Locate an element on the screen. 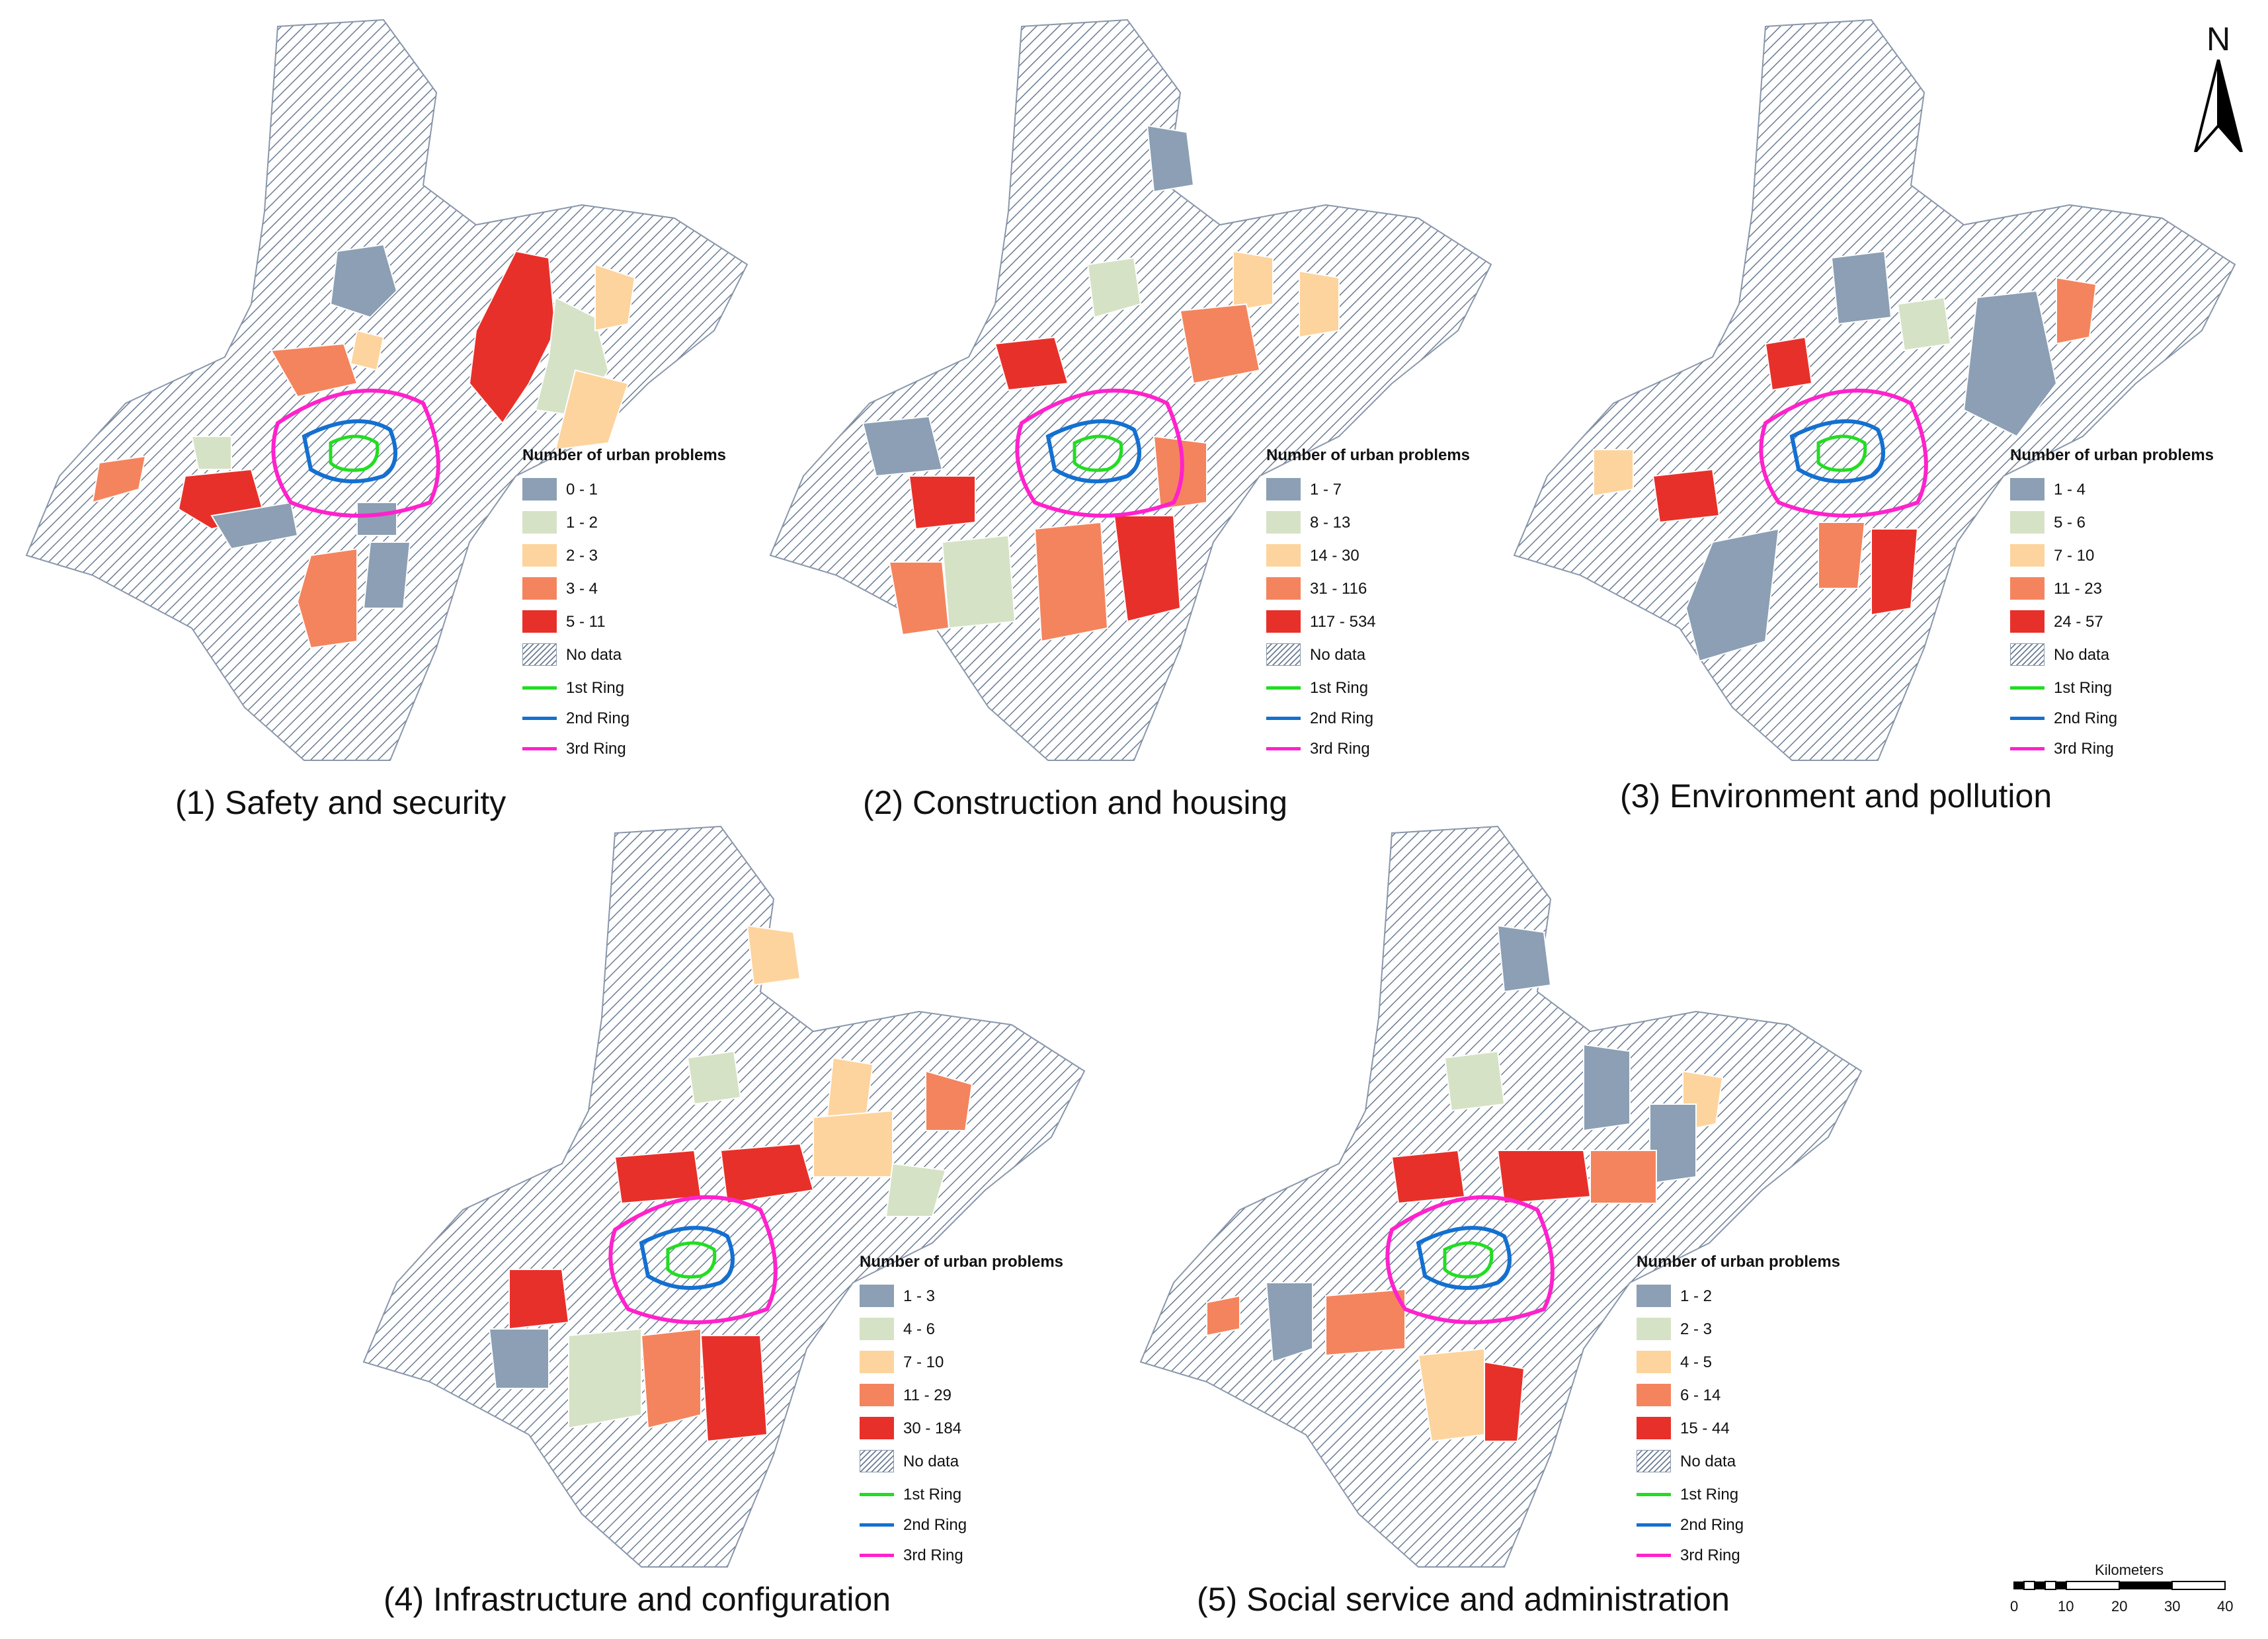 Image resolution: width=2268 pixels, height=1639 pixels. legend-class-label: 30 - 184 is located at coordinates (933, 1428).